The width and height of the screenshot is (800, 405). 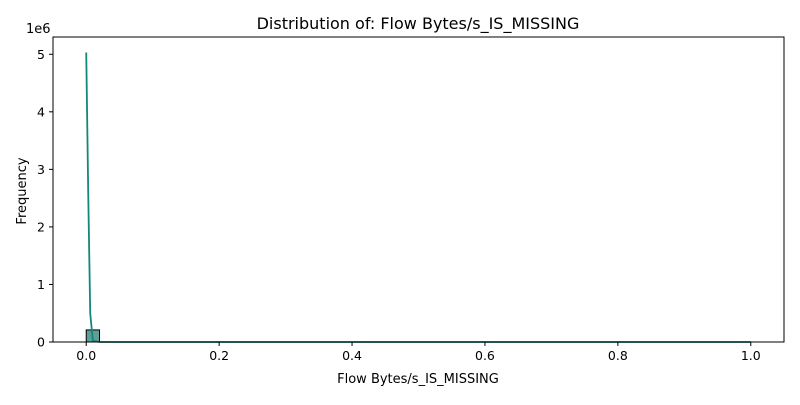 I want to click on x-tick-label: 0.6, so click(x=485, y=355).